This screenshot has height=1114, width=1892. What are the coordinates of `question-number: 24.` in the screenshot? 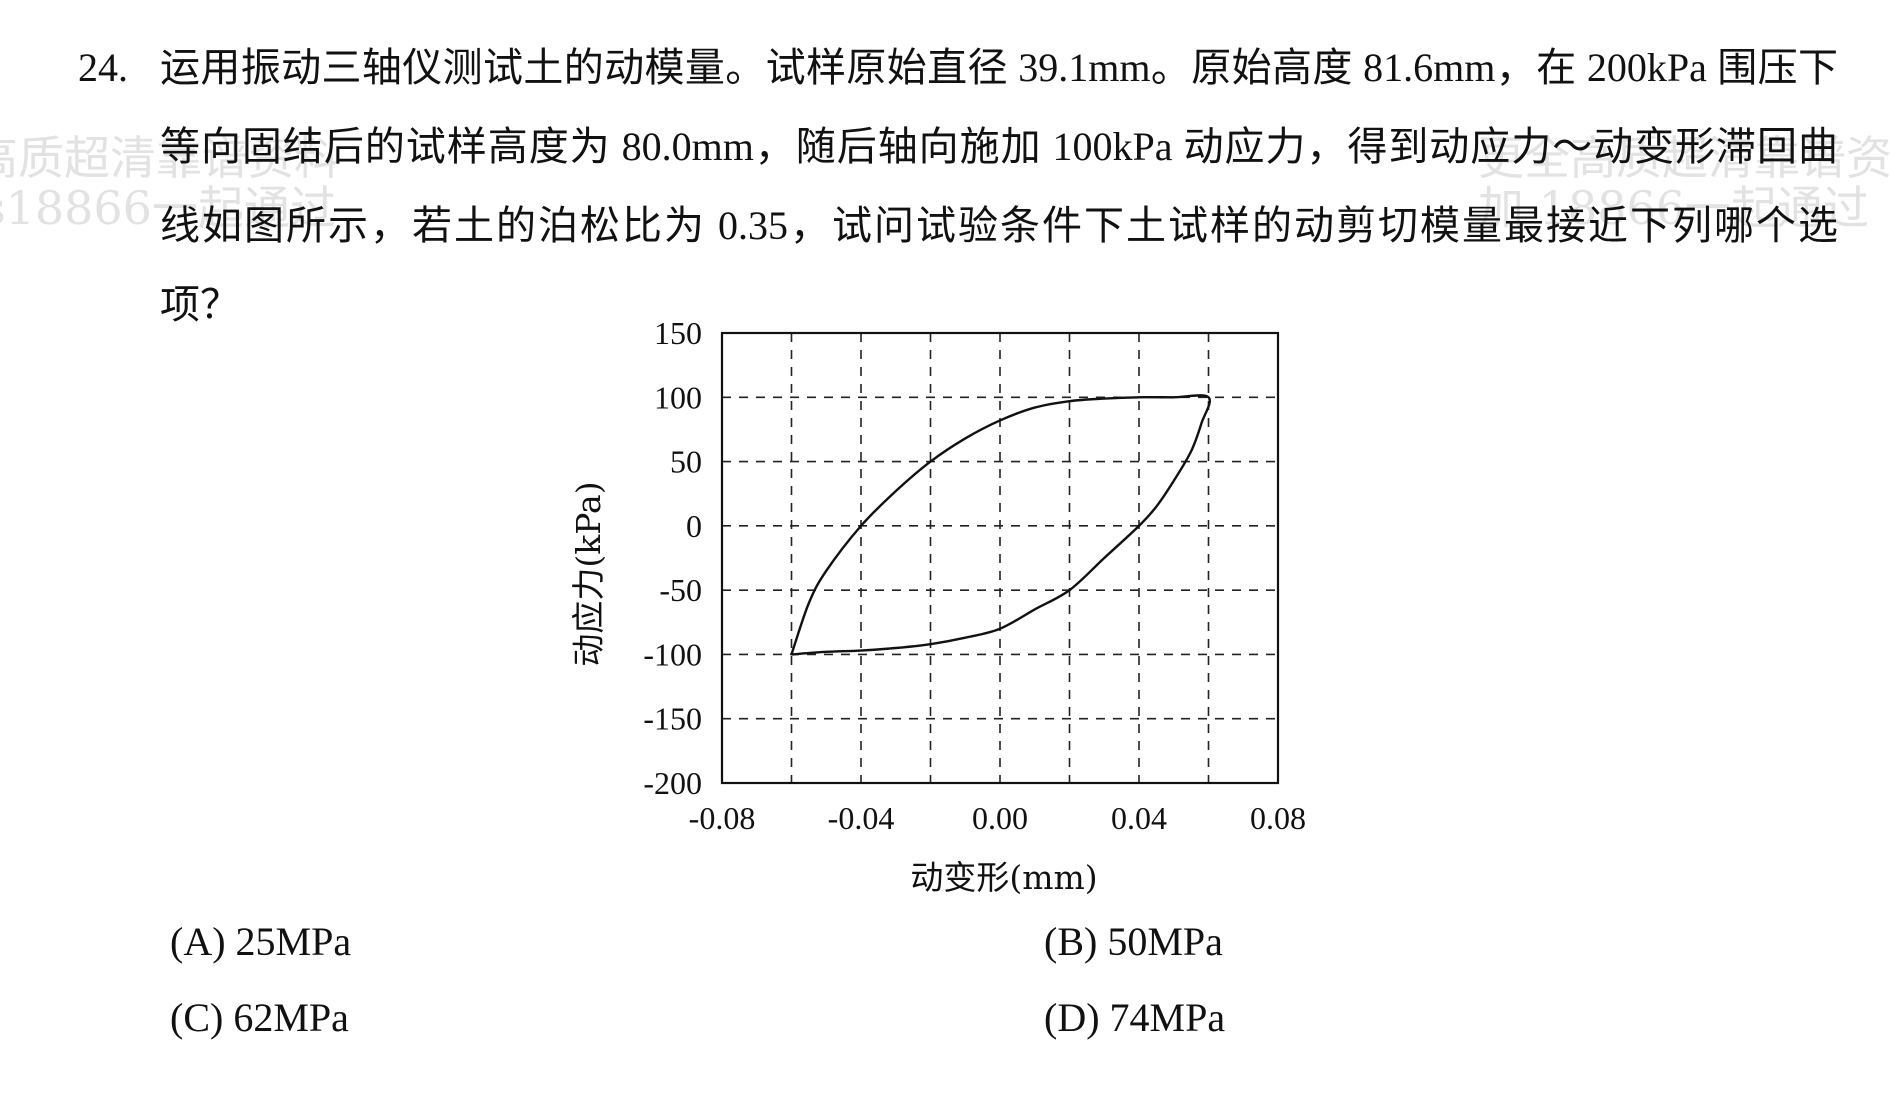 It's located at (103, 67).